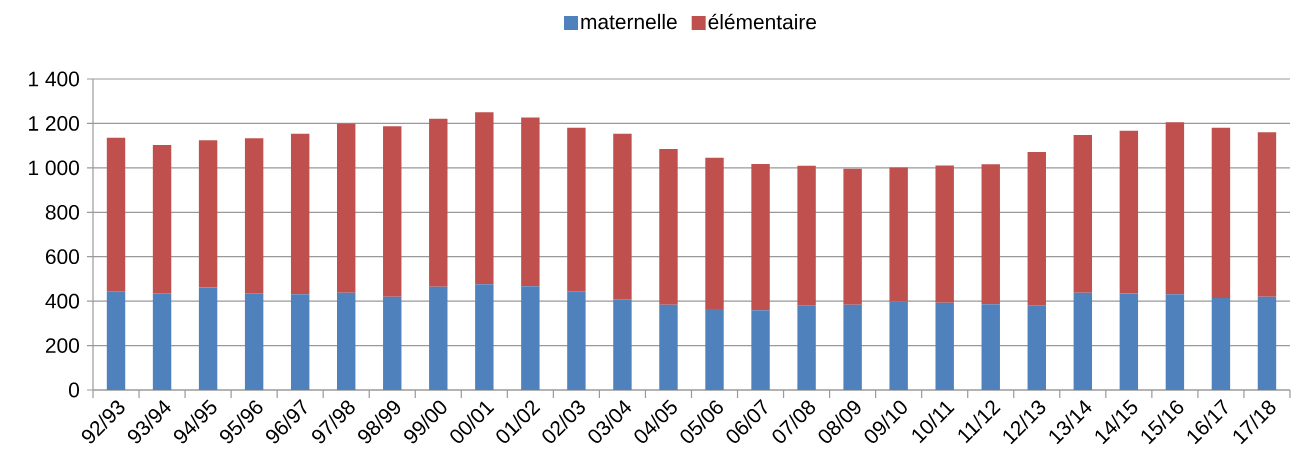 The height and width of the screenshot is (466, 1293). What do you see at coordinates (54, 79) in the screenshot?
I see `y-tick-label: 1 400` at bounding box center [54, 79].